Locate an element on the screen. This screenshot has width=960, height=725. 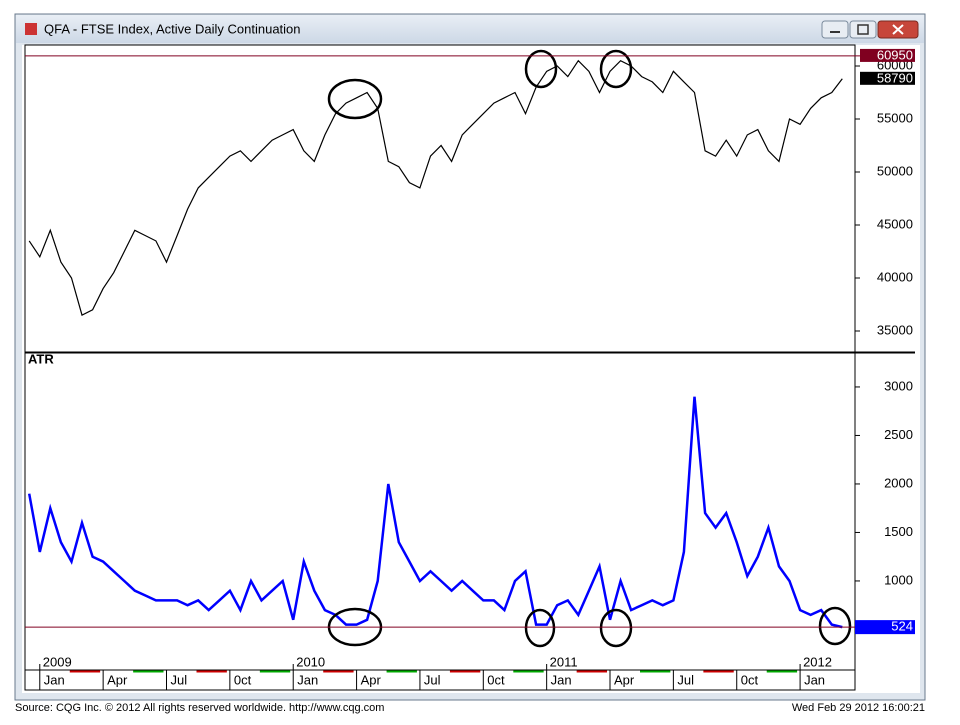
panel-title: ATR is located at coordinates (41, 358).